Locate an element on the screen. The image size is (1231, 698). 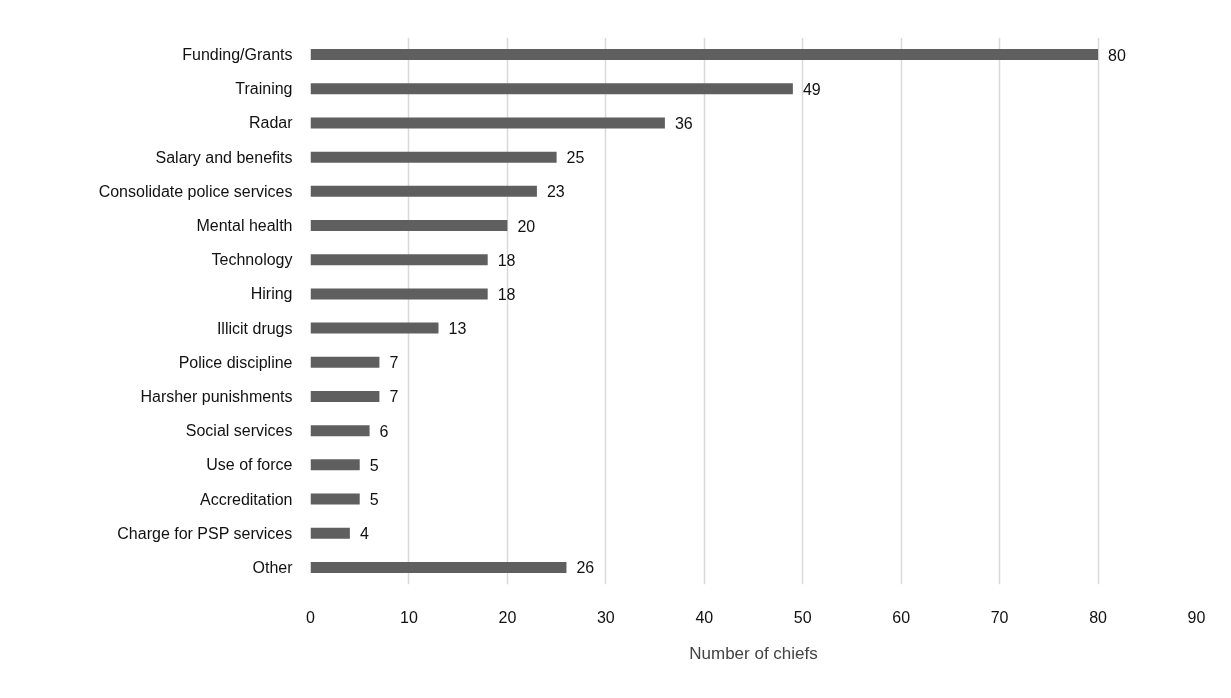
data-label: 49 is located at coordinates (811, 89).